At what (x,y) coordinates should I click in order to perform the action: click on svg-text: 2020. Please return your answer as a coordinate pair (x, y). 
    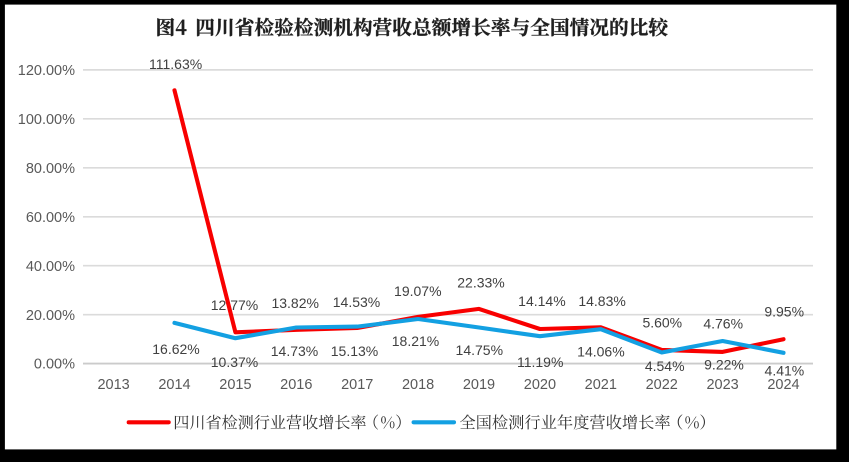
    Looking at the image, I should click on (540, 385).